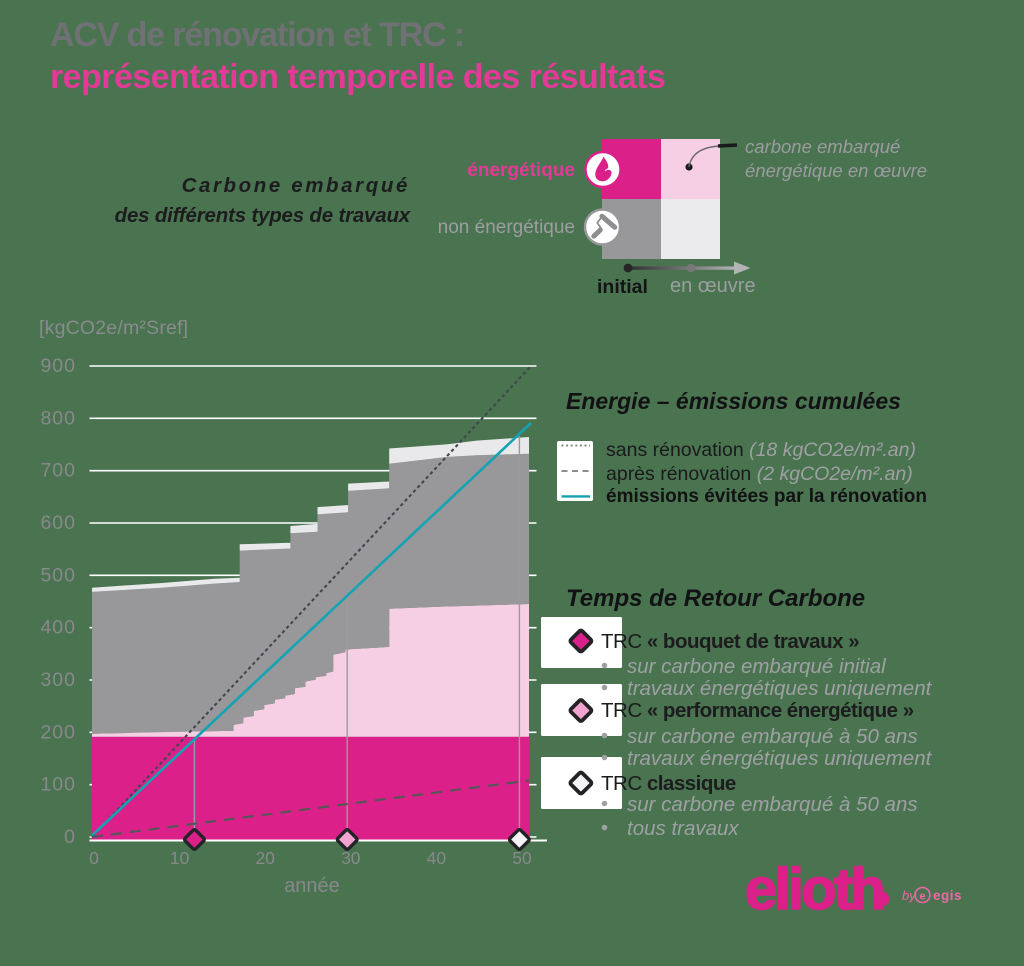 The width and height of the screenshot is (1024, 966). I want to click on svg-text: 500, so click(58, 575).